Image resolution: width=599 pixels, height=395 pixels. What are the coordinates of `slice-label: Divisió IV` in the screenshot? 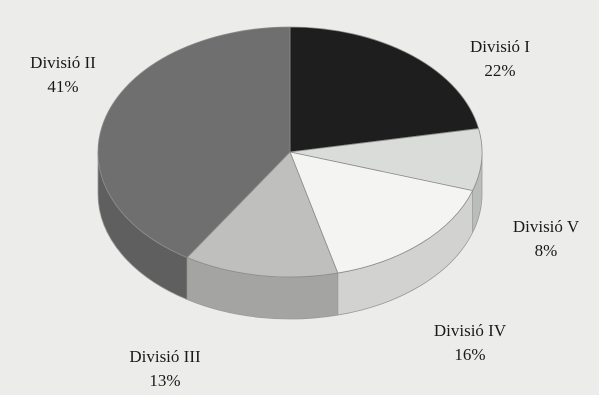 It's located at (470, 330).